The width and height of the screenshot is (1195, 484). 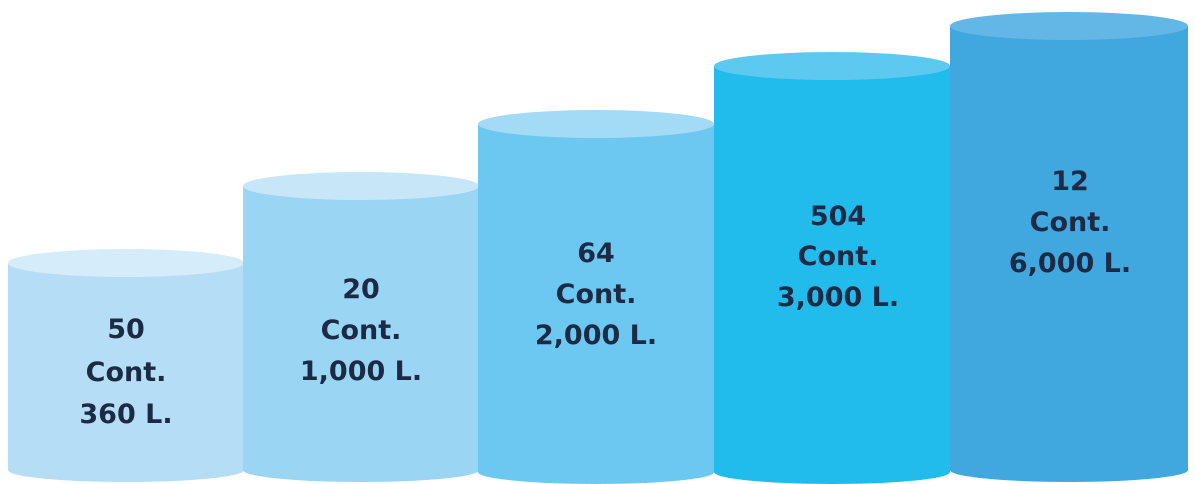 I want to click on cylinder-3-volume: 2,000 L., so click(x=596, y=335).